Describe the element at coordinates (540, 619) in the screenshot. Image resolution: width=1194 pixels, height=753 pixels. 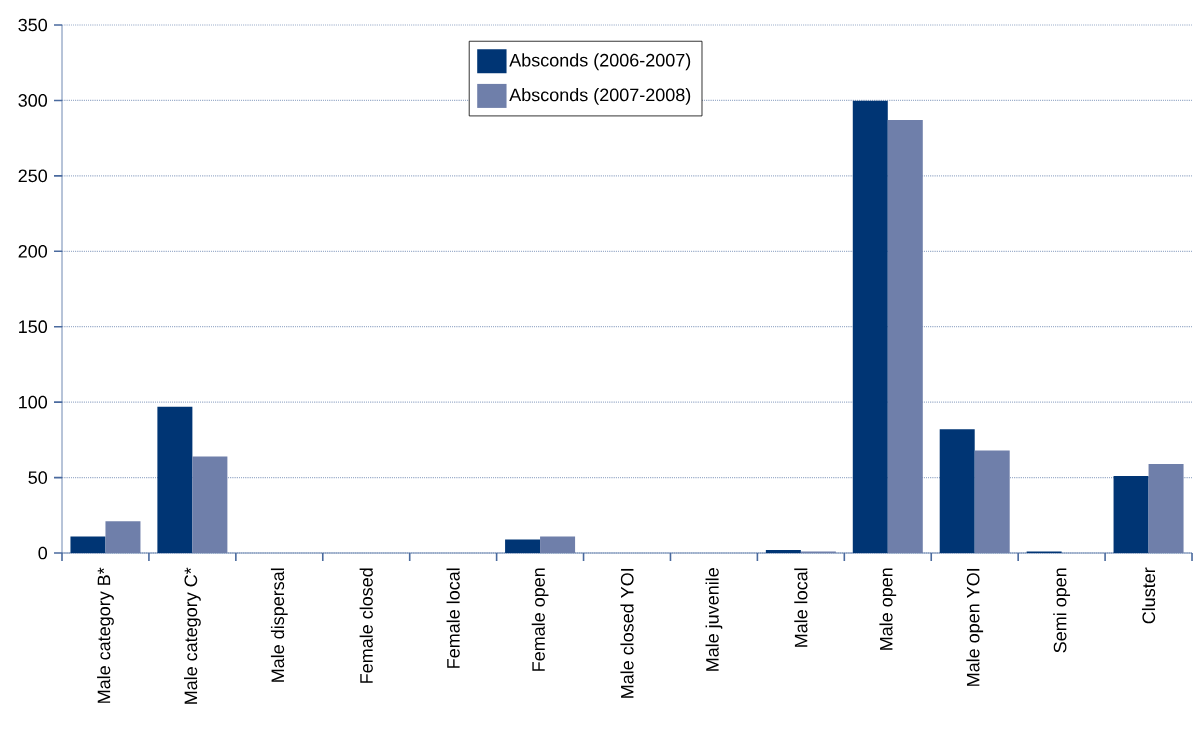
I see `x-tick-label: Female open` at that location.